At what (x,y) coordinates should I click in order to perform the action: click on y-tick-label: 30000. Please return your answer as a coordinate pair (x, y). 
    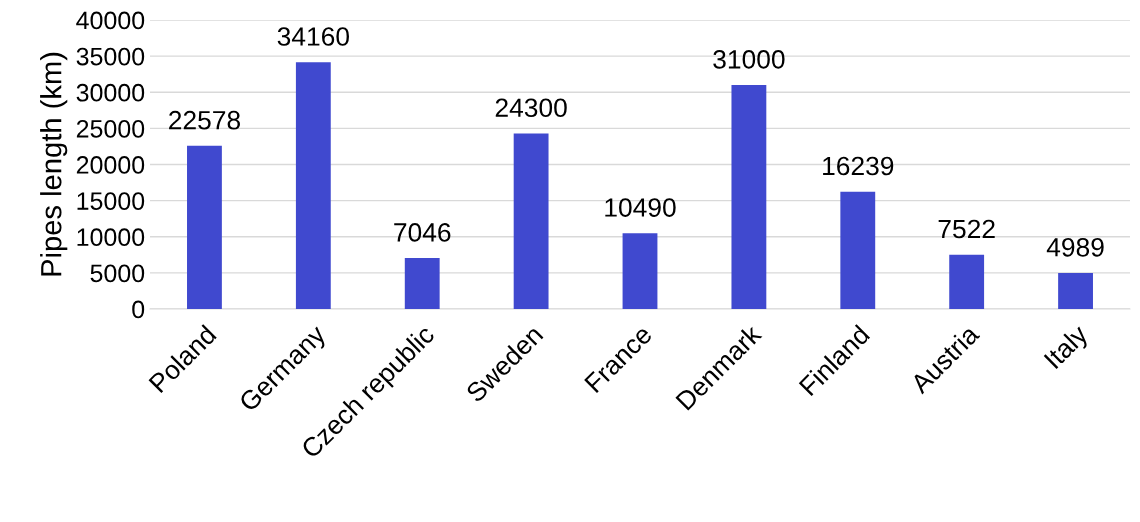
    Looking at the image, I should click on (110, 92).